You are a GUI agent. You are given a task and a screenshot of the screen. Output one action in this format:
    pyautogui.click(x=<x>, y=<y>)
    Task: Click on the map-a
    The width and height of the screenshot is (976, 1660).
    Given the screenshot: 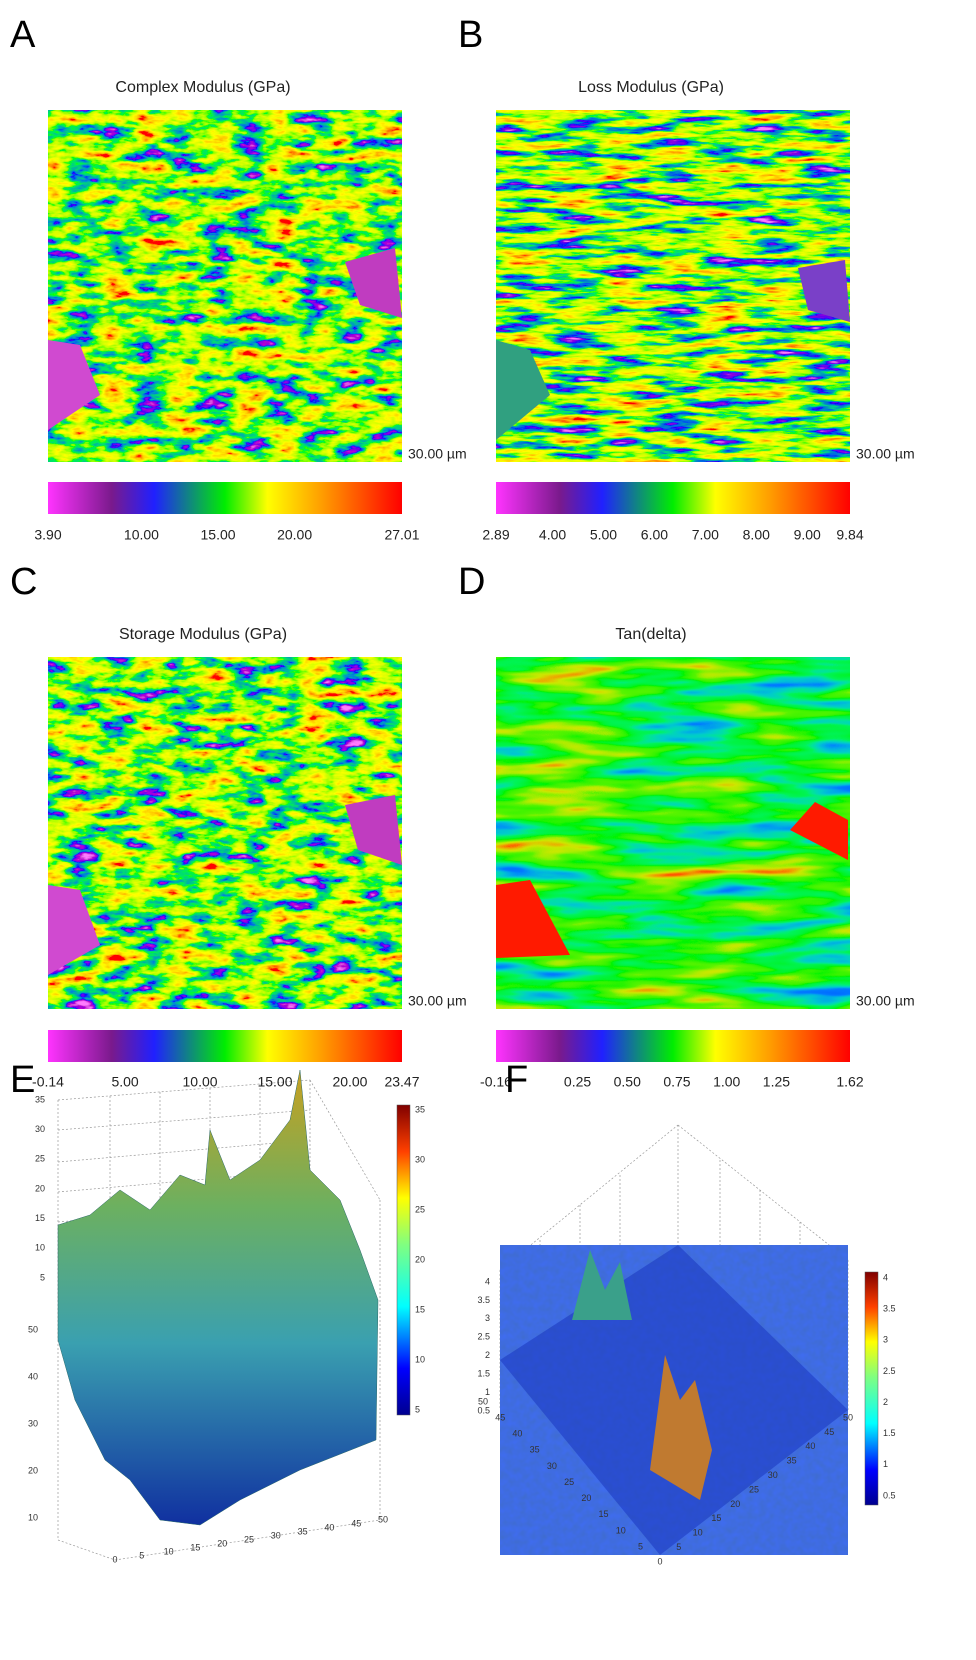 What is the action you would take?
    pyautogui.click(x=225, y=286)
    